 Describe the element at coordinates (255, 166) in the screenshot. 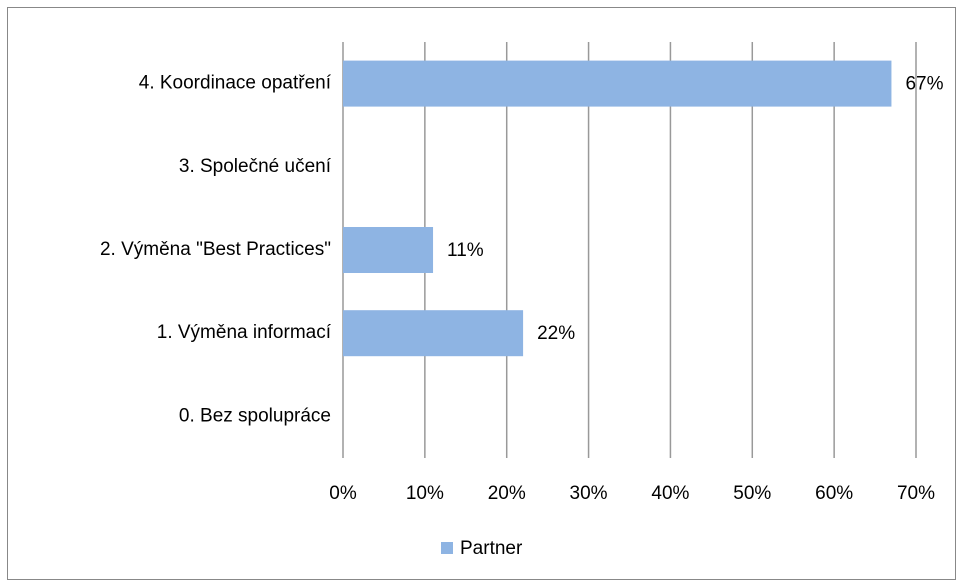

I see `y-tick-label: 3. Společné učení` at that location.